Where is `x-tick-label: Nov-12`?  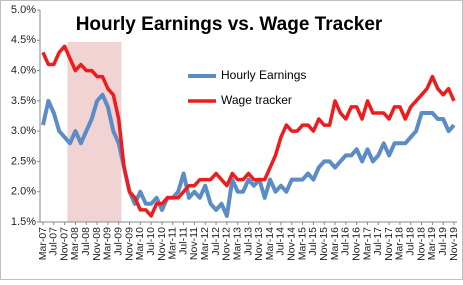 x-tick-label: Nov-12 is located at coordinates (227, 244).